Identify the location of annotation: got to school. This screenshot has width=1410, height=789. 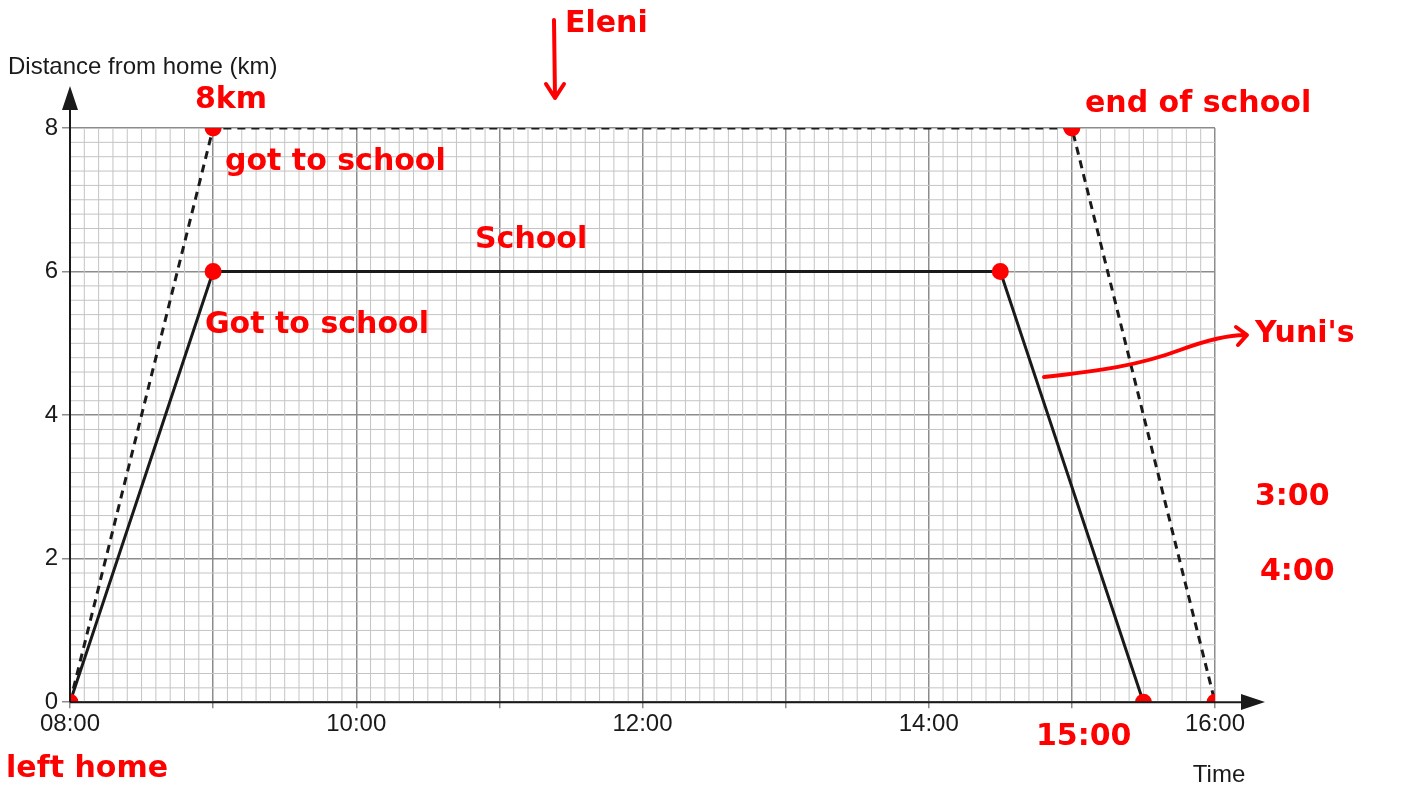
(335, 159).